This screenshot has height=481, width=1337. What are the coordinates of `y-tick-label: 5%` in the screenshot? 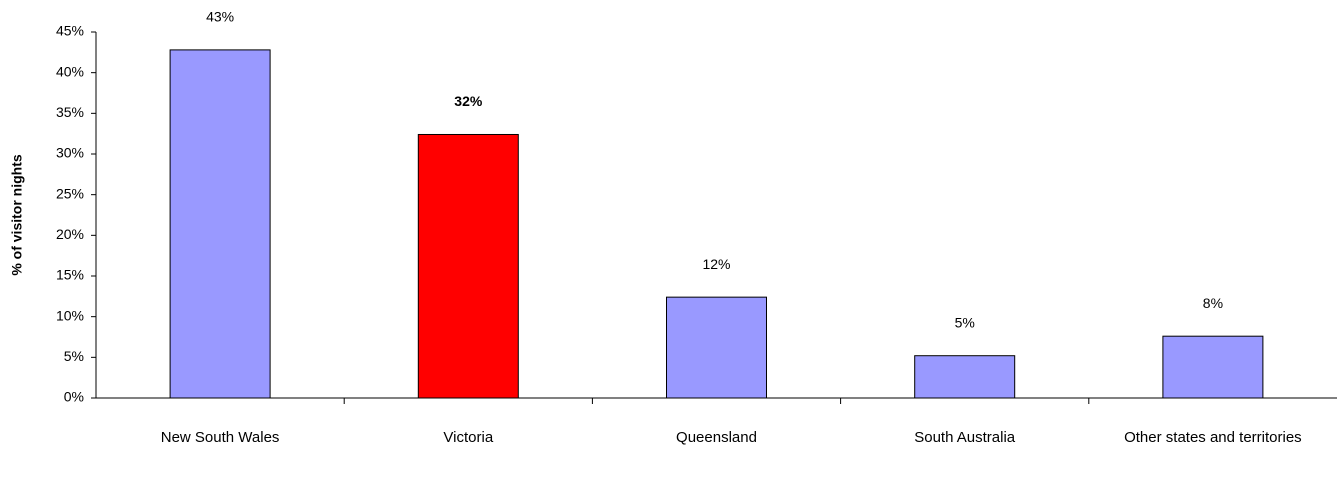 It's located at (74, 356).